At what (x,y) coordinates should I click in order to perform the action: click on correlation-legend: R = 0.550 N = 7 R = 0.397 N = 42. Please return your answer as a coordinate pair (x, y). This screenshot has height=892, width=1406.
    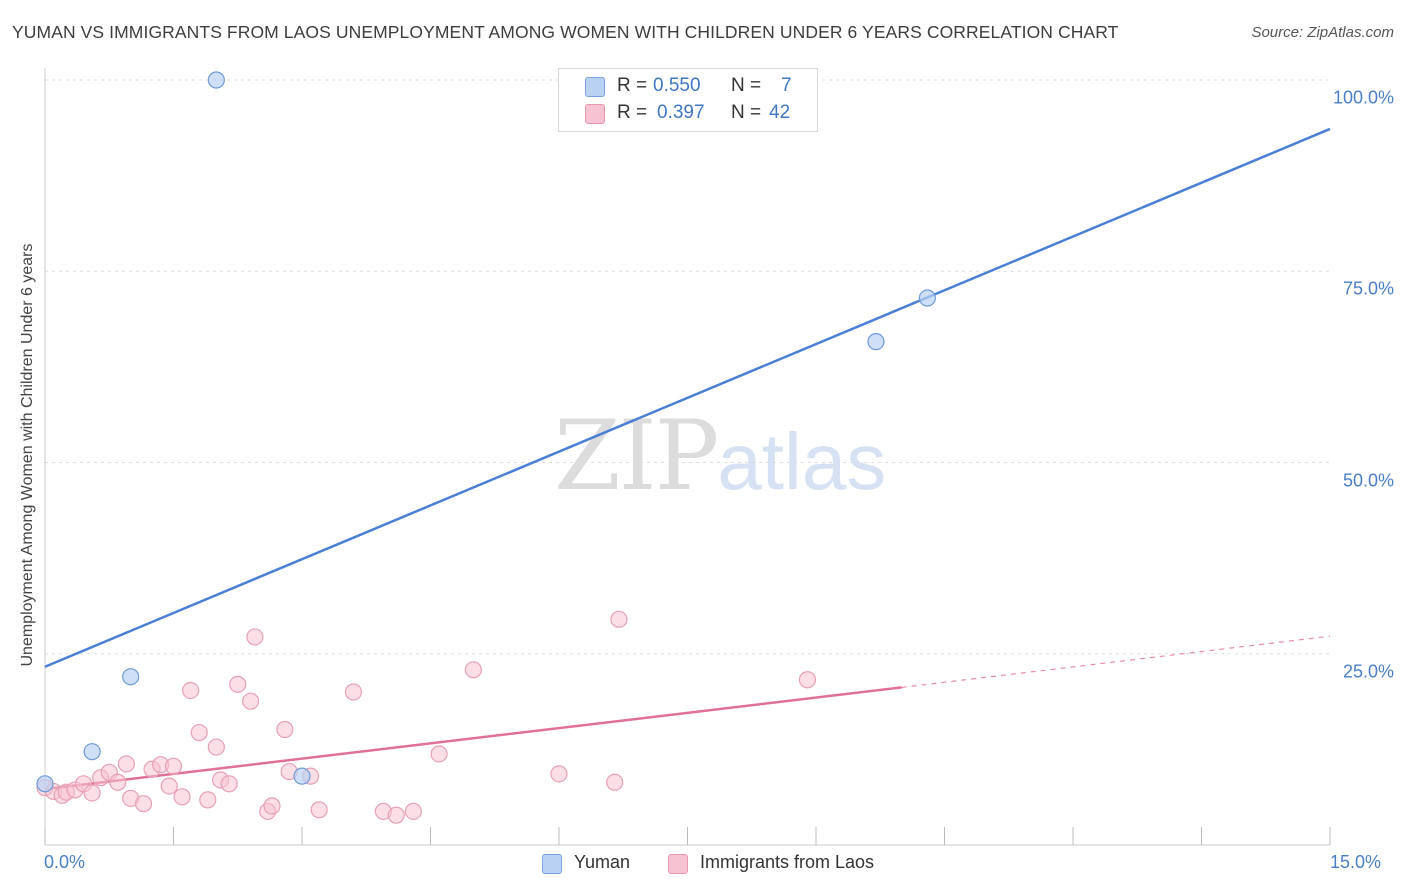
    Looking at the image, I should click on (688, 100).